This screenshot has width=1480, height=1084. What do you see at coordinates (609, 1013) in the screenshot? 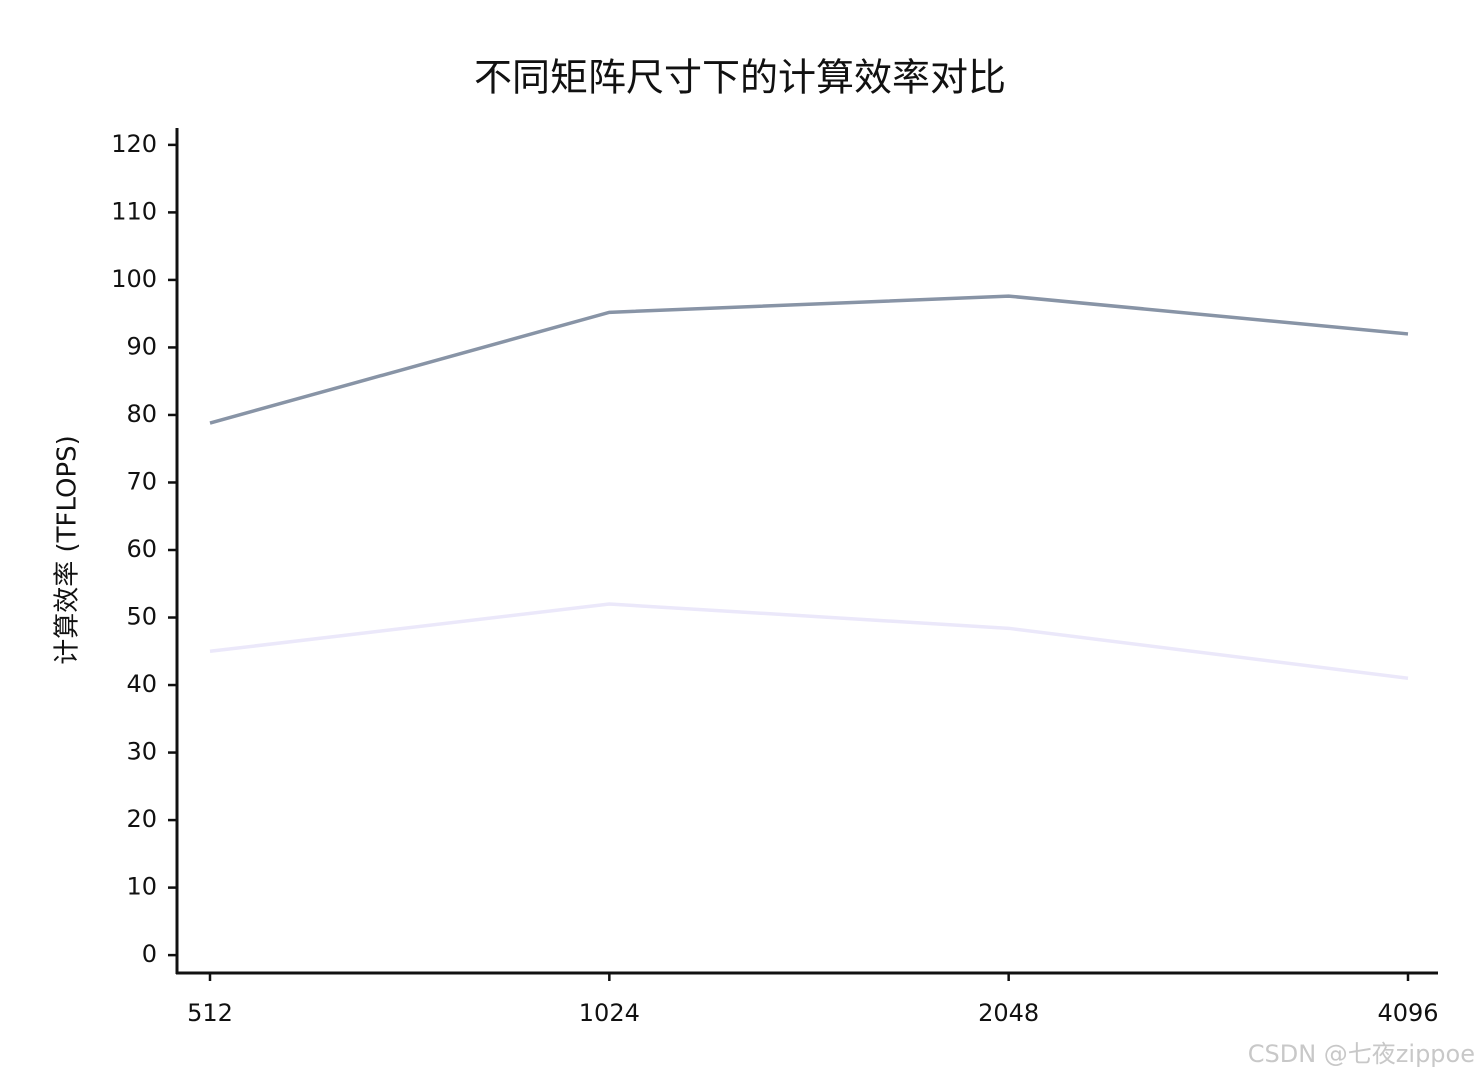
I see `x-tick-label: 1024` at bounding box center [609, 1013].